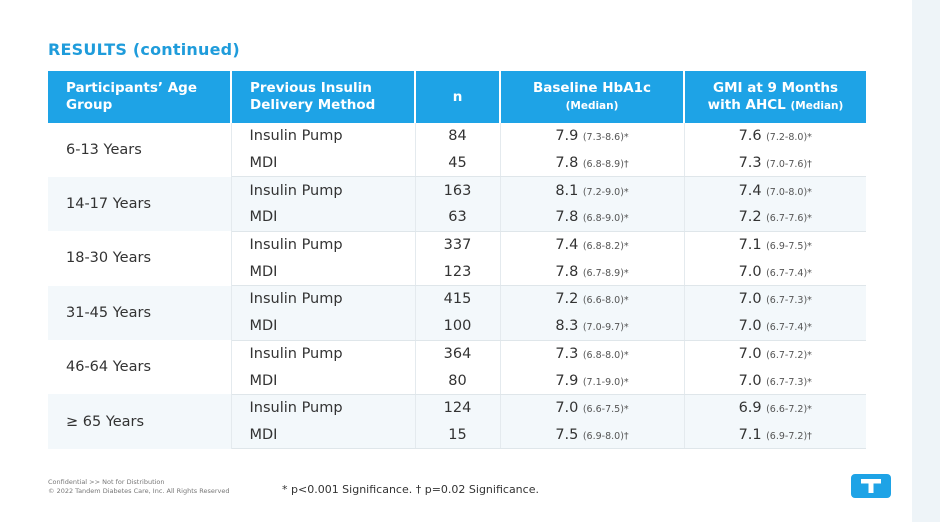  I want to click on header-n: n, so click(458, 97).